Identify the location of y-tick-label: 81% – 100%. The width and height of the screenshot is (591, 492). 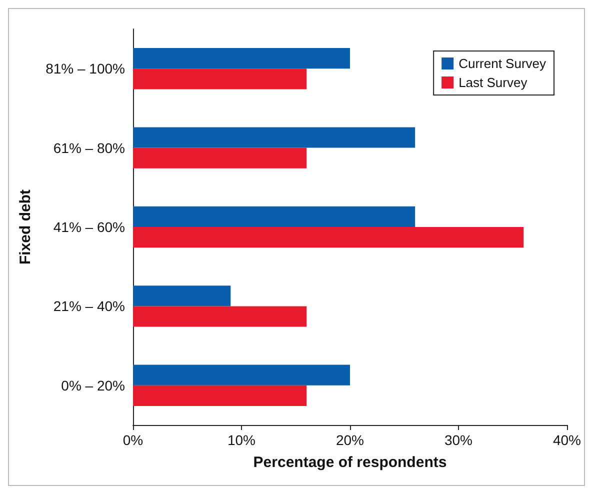
(85, 68).